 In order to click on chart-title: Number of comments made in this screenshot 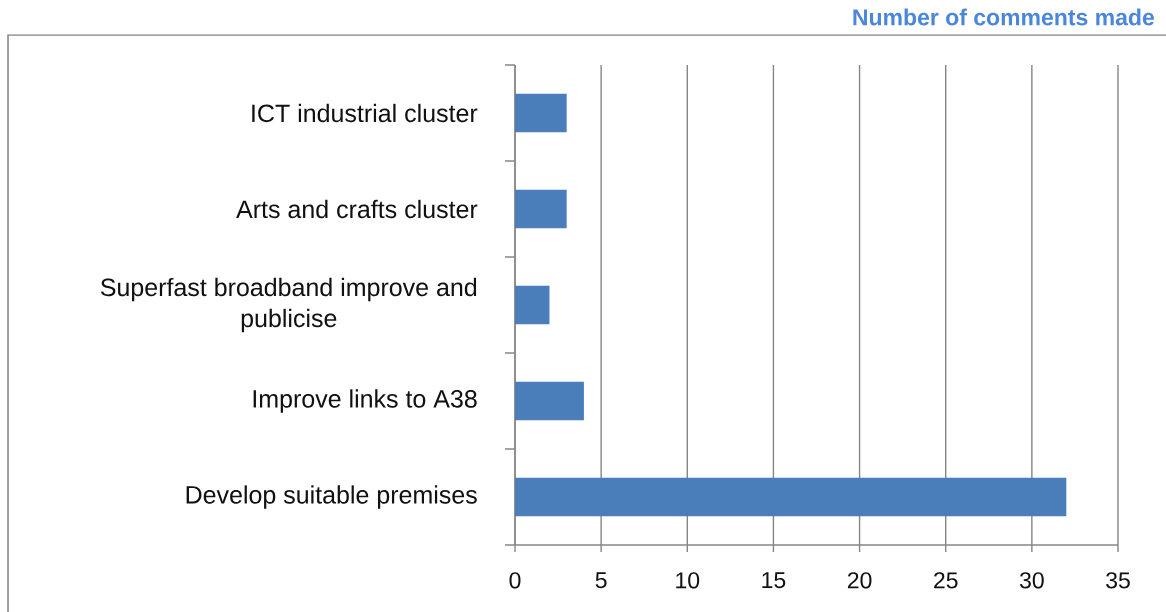, I will do `click(1003, 17)`.